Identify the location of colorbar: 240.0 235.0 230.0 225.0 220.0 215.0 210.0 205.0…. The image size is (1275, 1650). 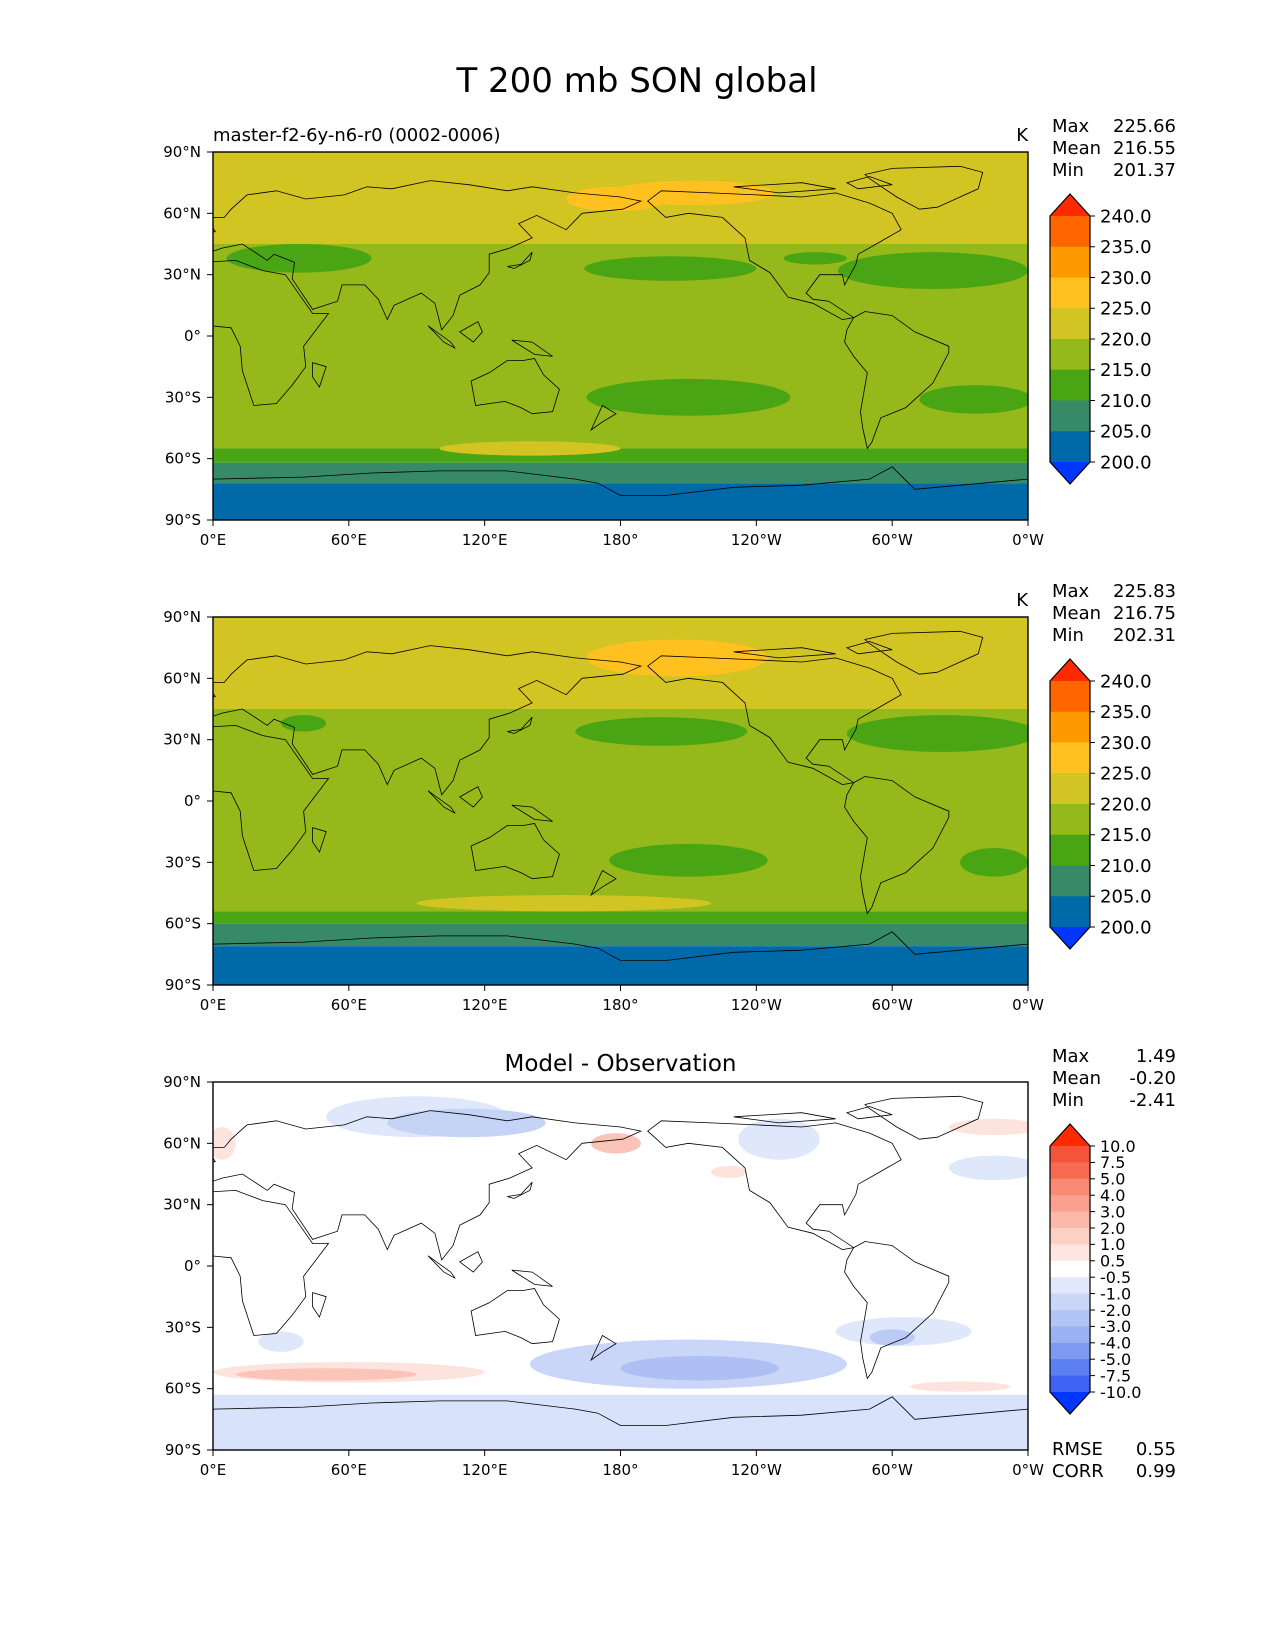
(1100, 804).